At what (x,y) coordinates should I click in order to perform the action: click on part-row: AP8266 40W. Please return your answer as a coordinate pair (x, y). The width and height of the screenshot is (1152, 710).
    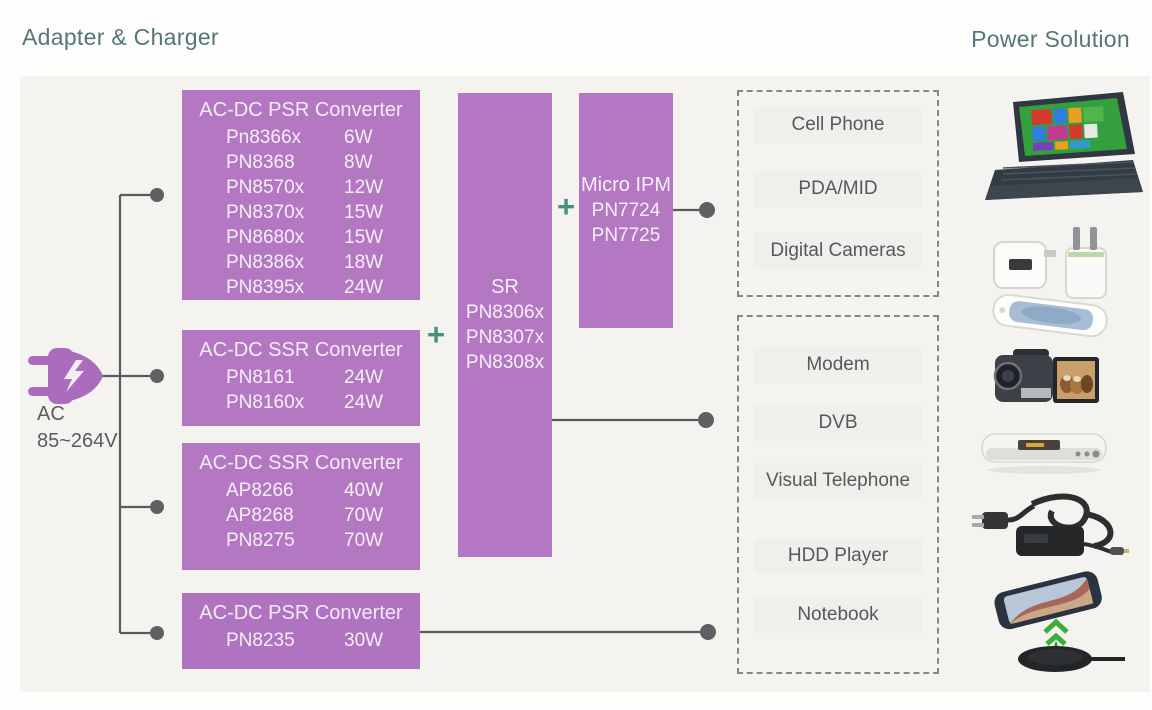
    Looking at the image, I should click on (305, 490).